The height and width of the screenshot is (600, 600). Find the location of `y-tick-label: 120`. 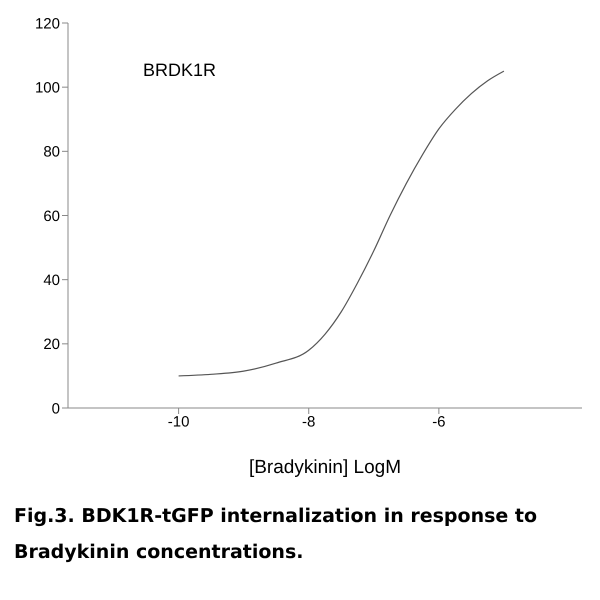

y-tick-label: 120 is located at coordinates (47, 23).